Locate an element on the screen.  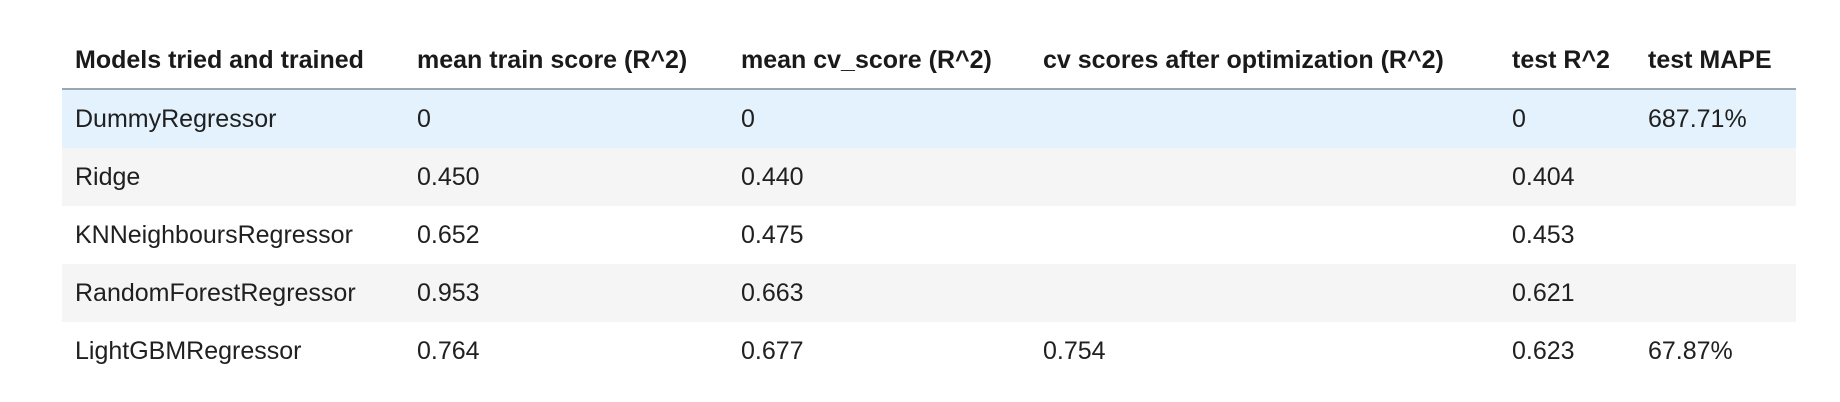
cell-test-mape: 67.87% is located at coordinates (1715, 351).